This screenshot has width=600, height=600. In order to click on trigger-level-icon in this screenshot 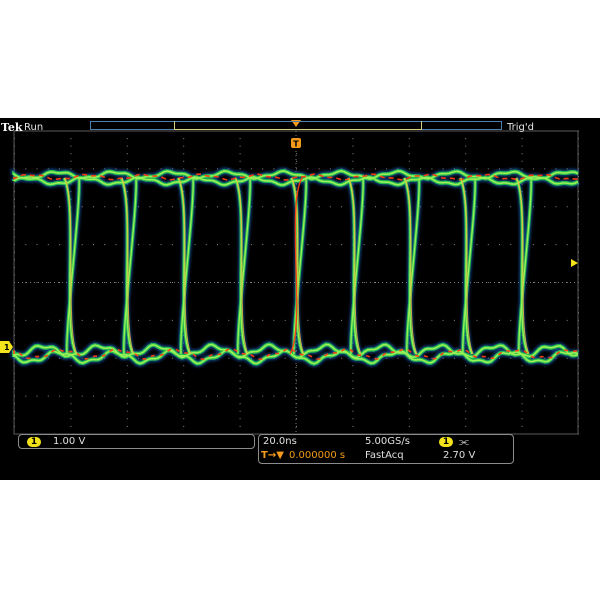, I will do `click(574, 263)`.